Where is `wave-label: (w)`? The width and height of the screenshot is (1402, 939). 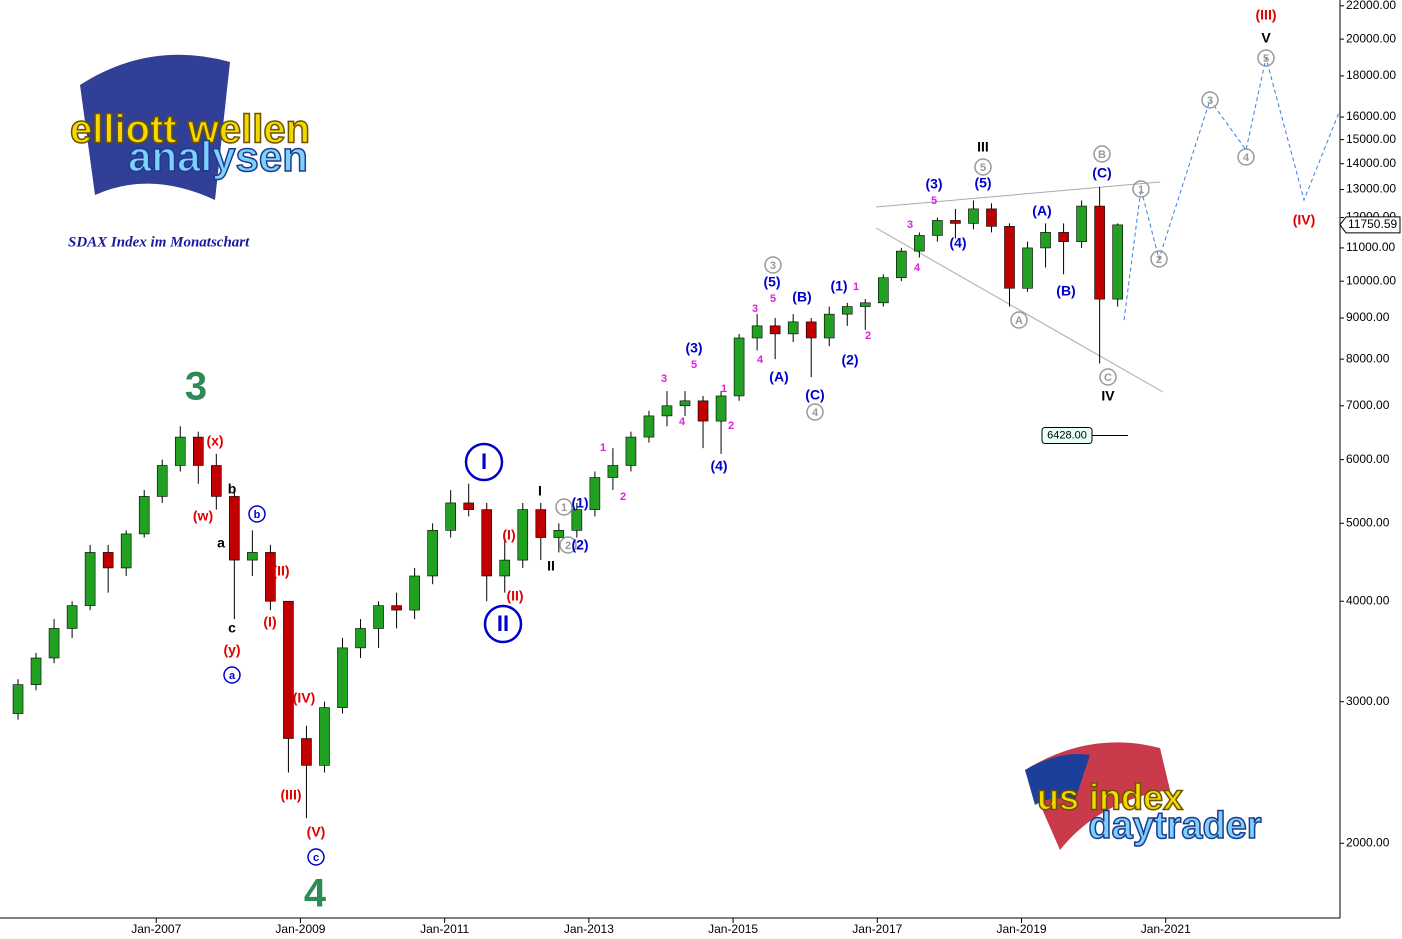 wave-label: (w) is located at coordinates (203, 516).